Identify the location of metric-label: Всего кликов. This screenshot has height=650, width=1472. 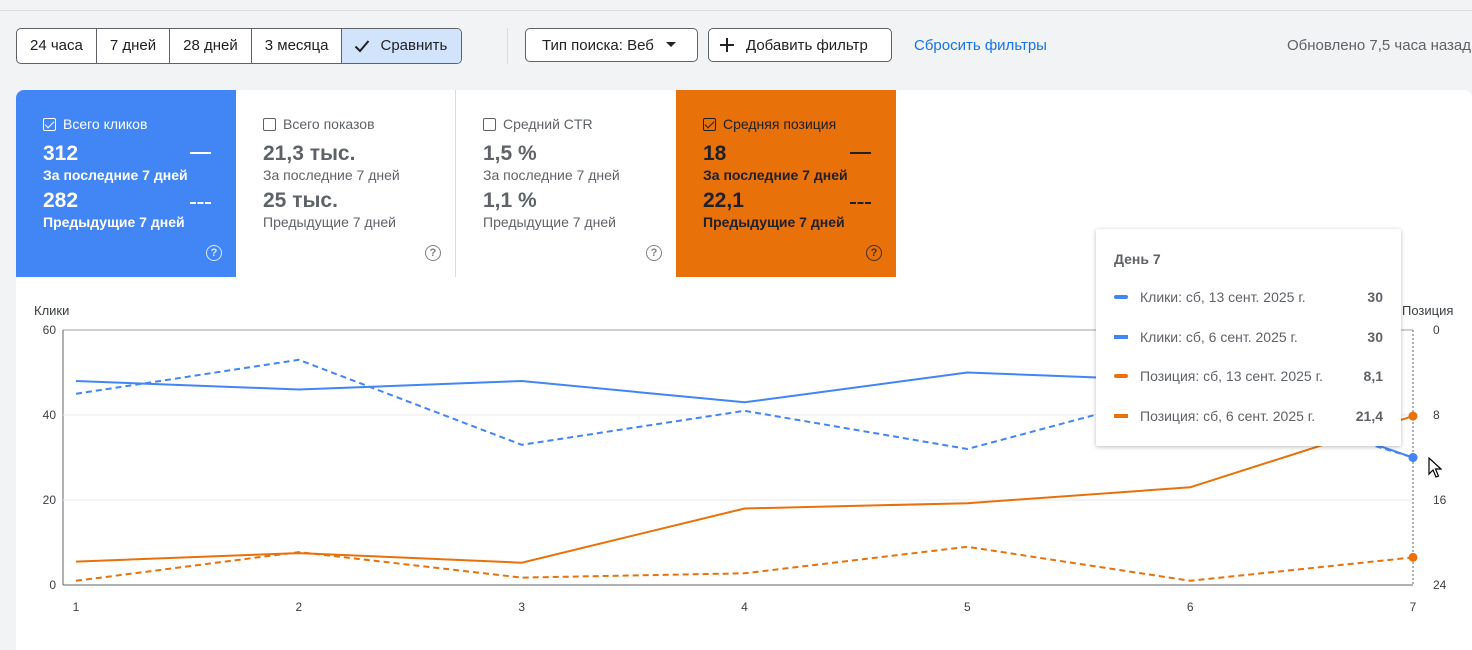
(105, 124).